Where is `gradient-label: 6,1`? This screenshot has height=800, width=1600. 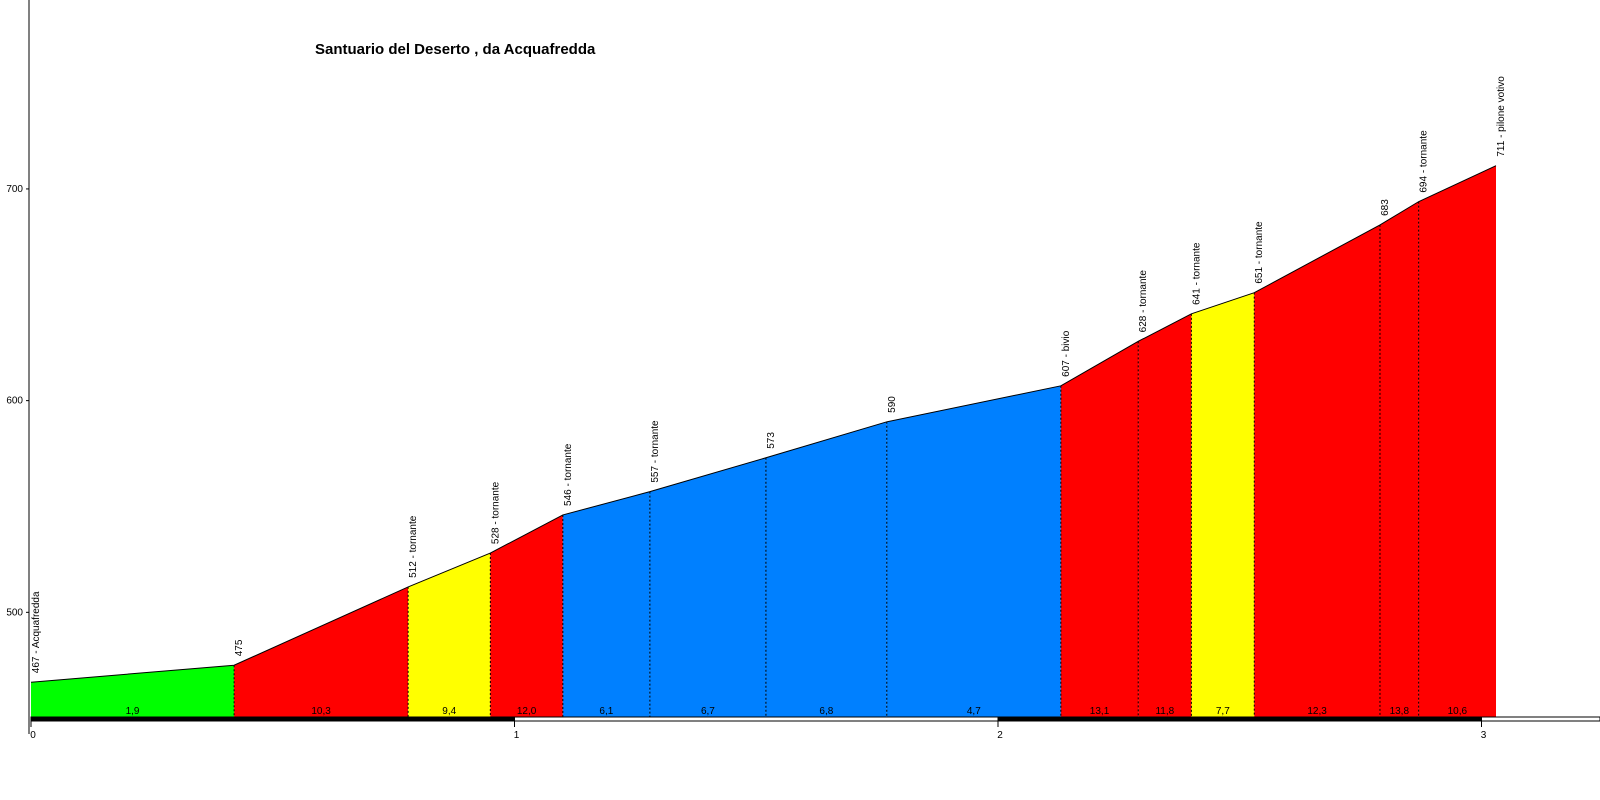
gradient-label: 6,1 is located at coordinates (606, 711).